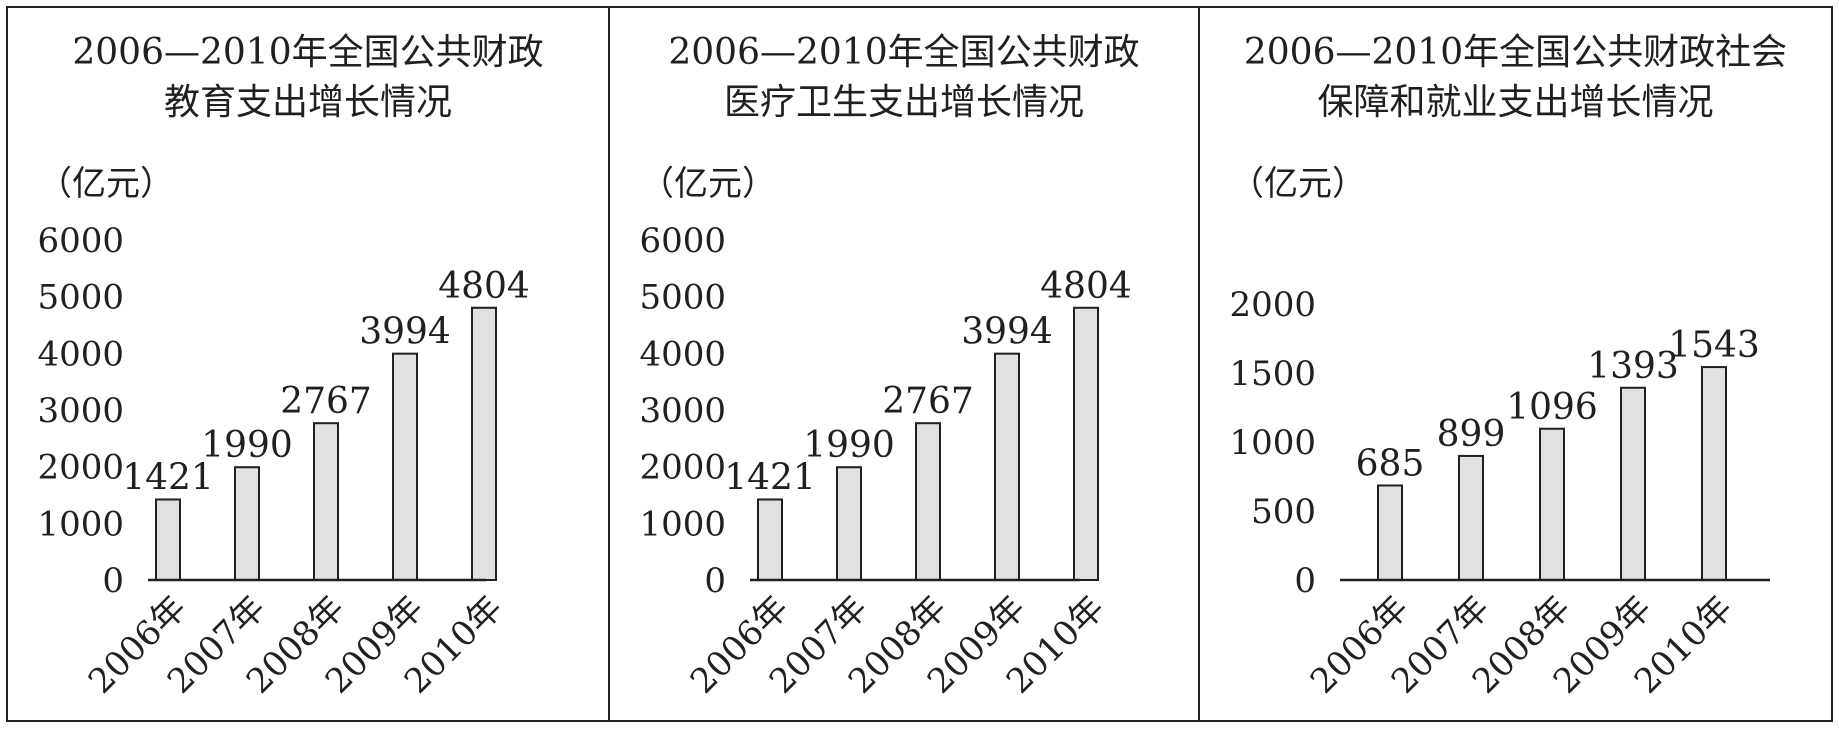 Image resolution: width=1839 pixels, height=730 pixels. Describe the element at coordinates (1633, 366) in the screenshot. I see `data-label: 1393` at that location.